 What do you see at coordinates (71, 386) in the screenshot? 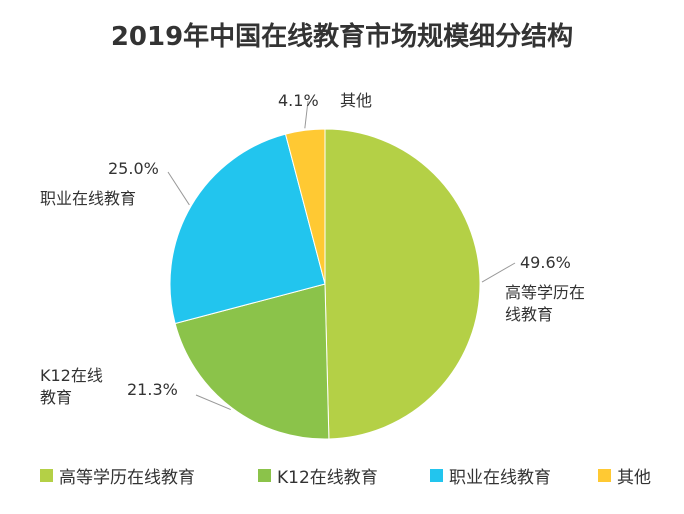
I see `category-label: K12在线教育` at bounding box center [71, 386].